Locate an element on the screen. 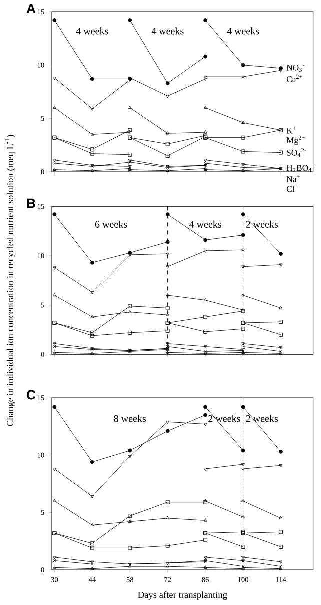 This screenshot has height=605, width=321. series-label: Ca$^{2+}$ is located at coordinates (294, 78).